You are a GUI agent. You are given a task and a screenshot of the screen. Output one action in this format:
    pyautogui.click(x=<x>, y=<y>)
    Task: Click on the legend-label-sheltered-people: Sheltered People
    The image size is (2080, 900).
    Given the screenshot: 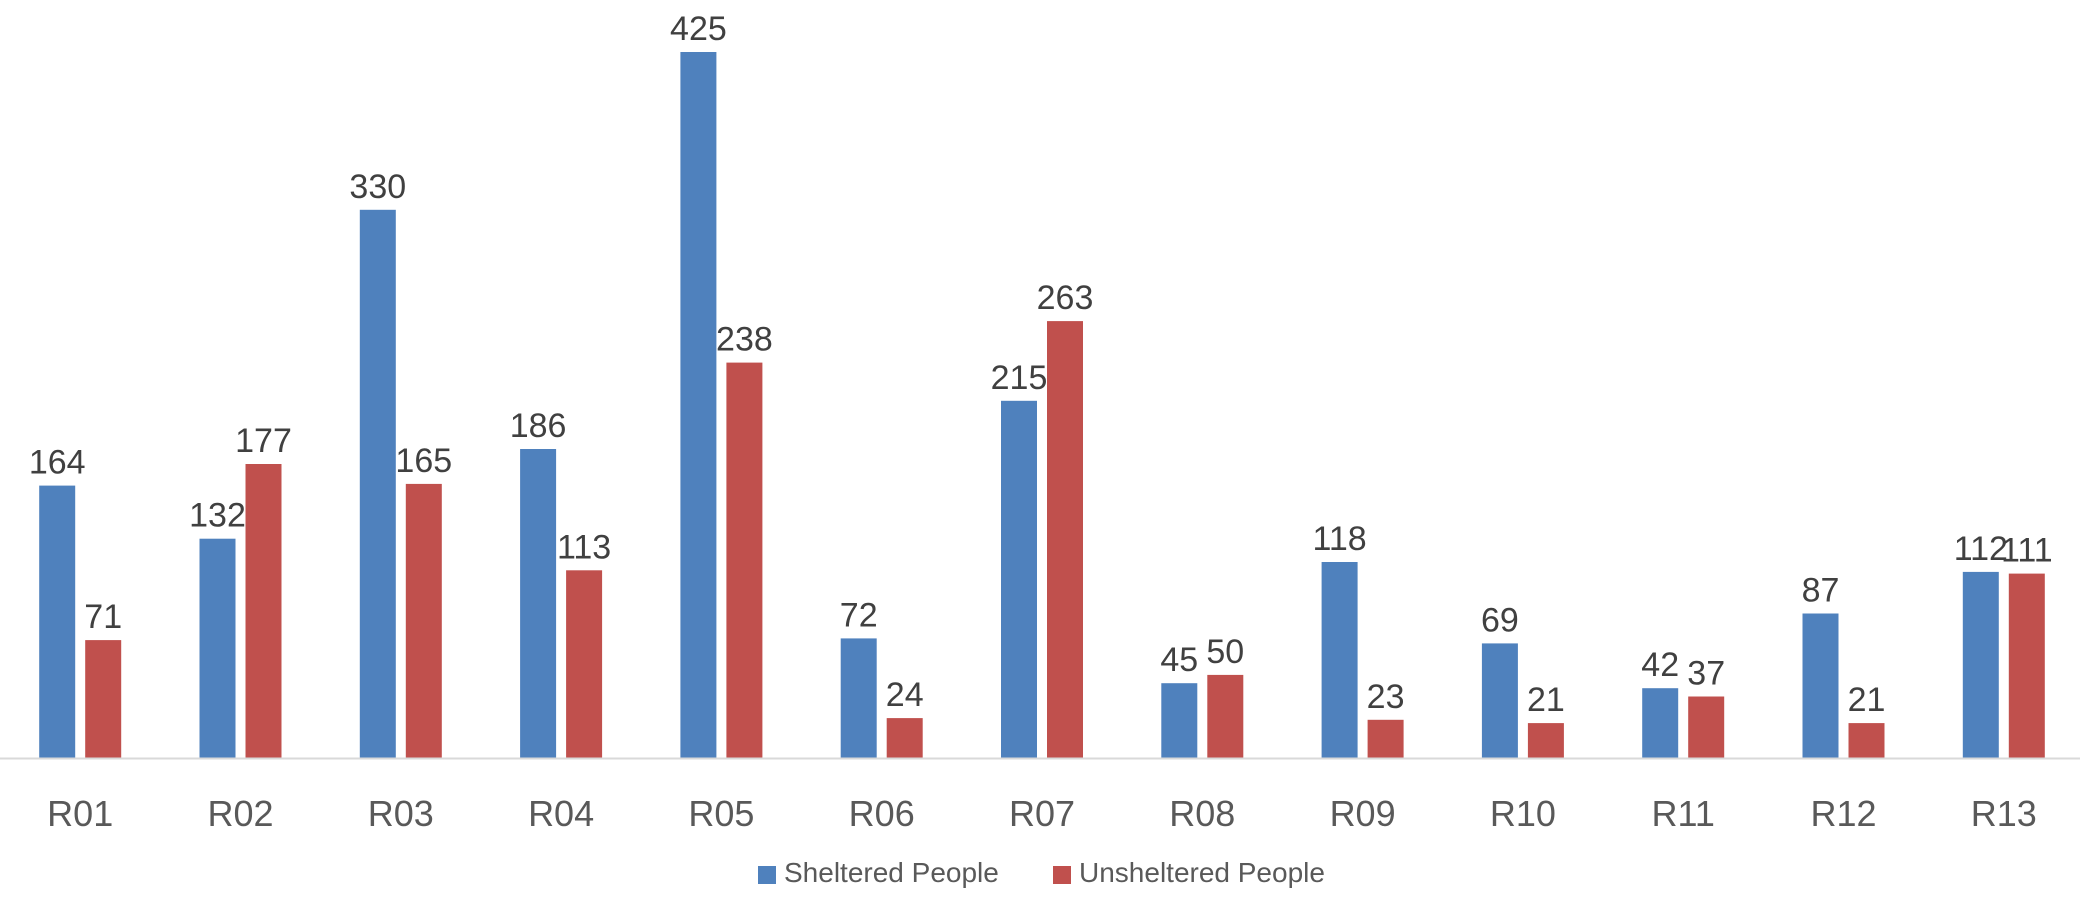 What is the action you would take?
    pyautogui.click(x=891, y=872)
    